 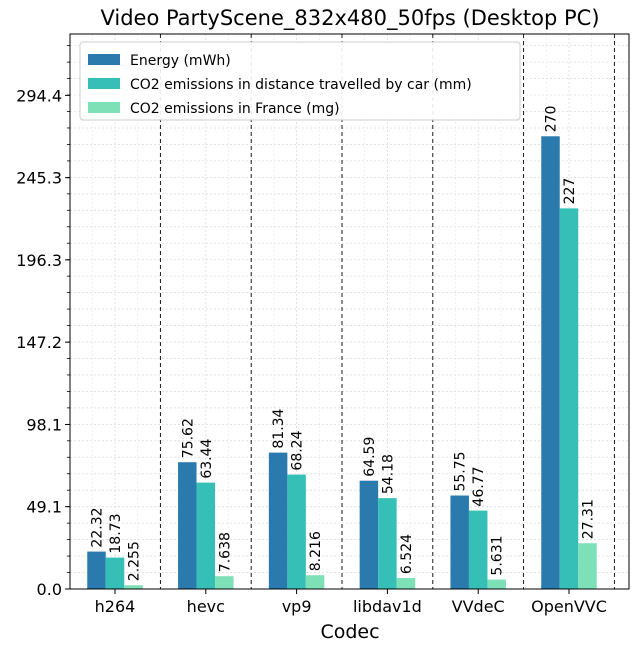 I want to click on legend-box, so click(x=300, y=81).